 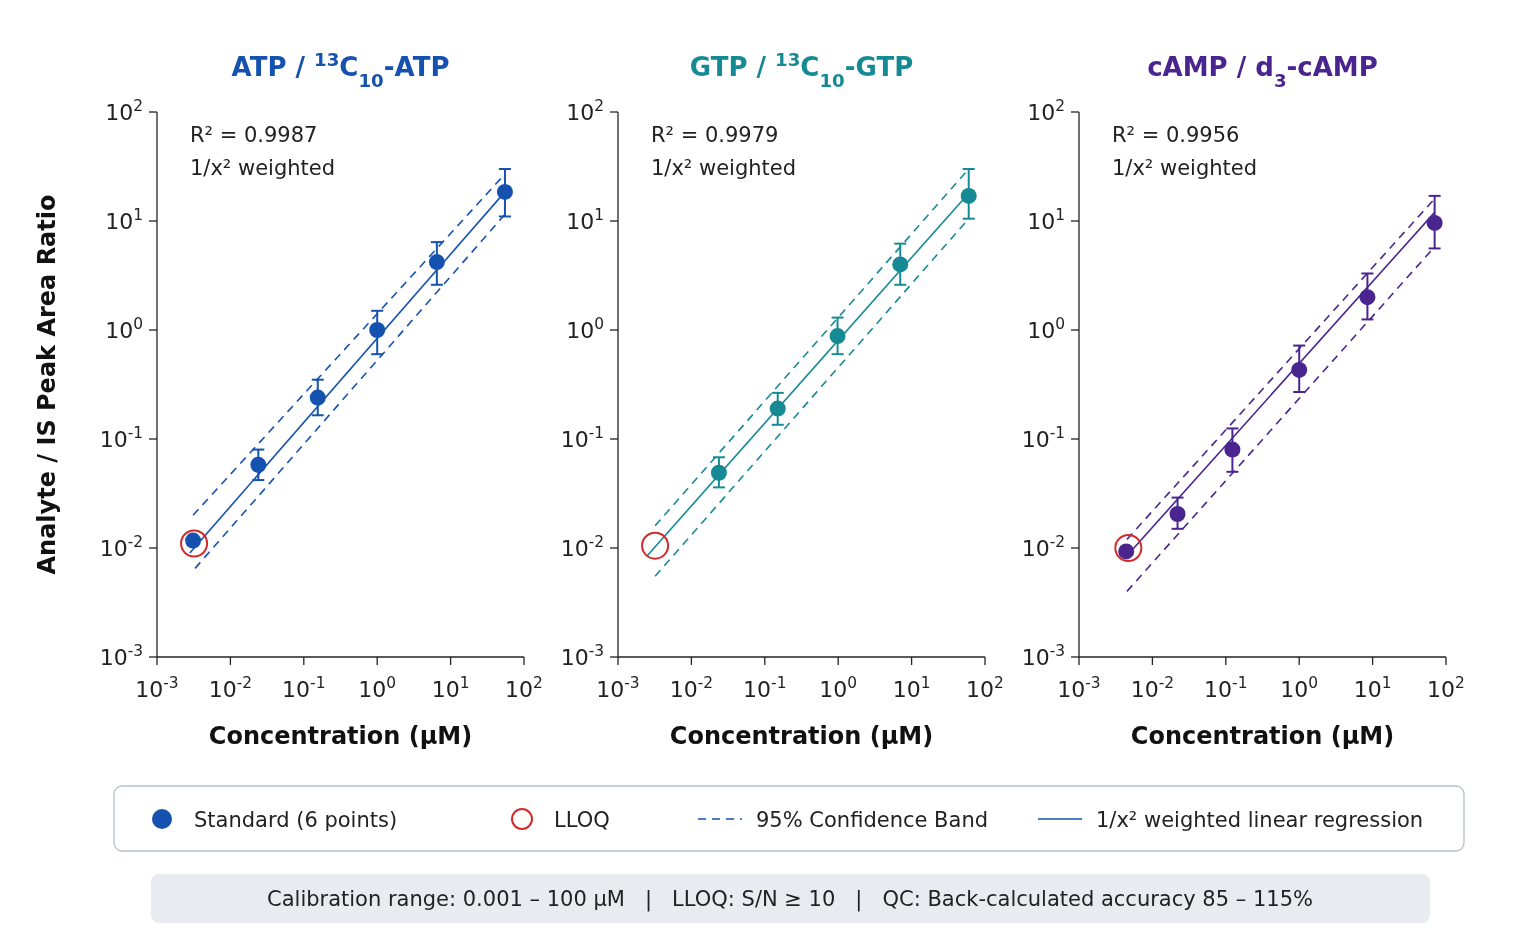 I want to click on legend-label: 1/x² weighted linear regression, so click(x=1260, y=820).